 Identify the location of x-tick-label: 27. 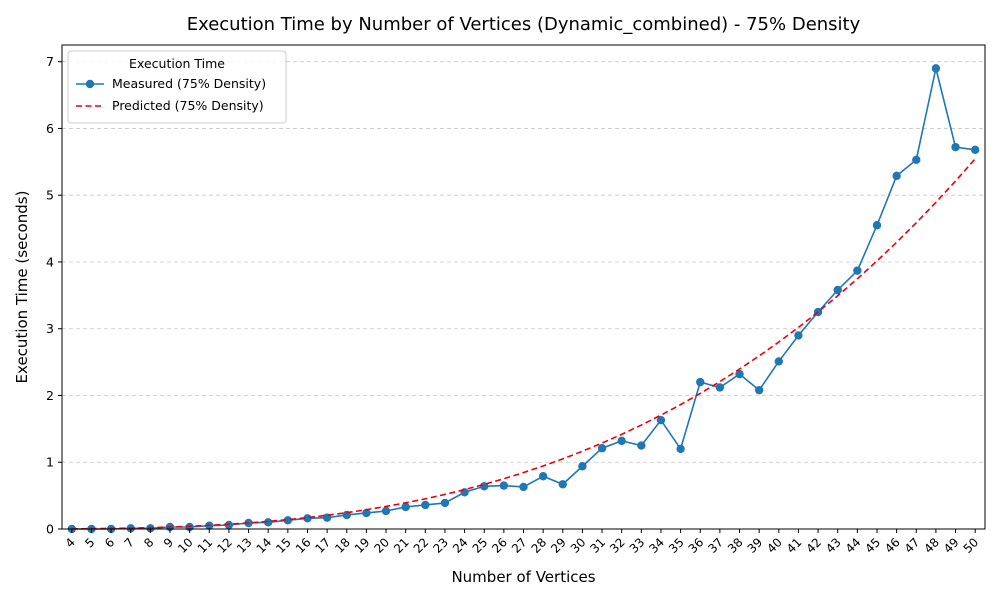
(519, 545).